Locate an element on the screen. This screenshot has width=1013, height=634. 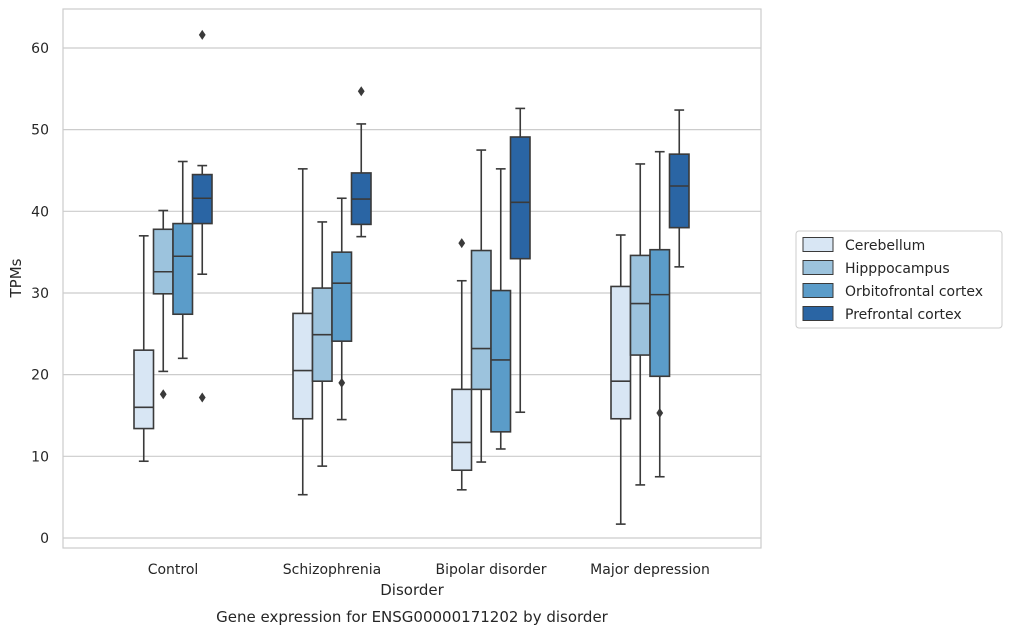
legend-item: Hipppocampus is located at coordinates (876, 268).